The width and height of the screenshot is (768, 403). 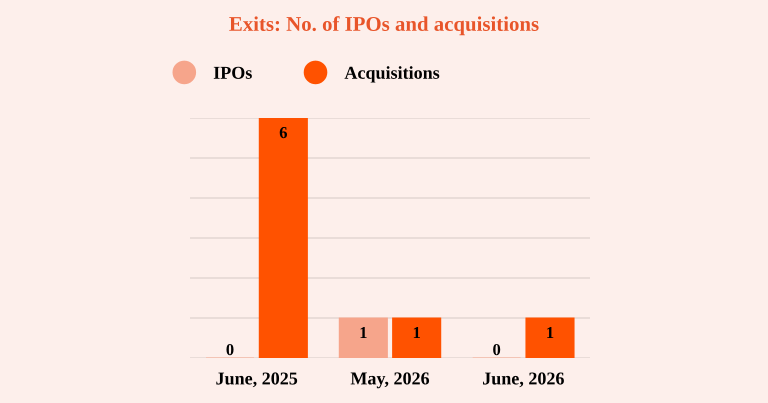 What do you see at coordinates (233, 72) in the screenshot?
I see `legend-label: IPOs` at bounding box center [233, 72].